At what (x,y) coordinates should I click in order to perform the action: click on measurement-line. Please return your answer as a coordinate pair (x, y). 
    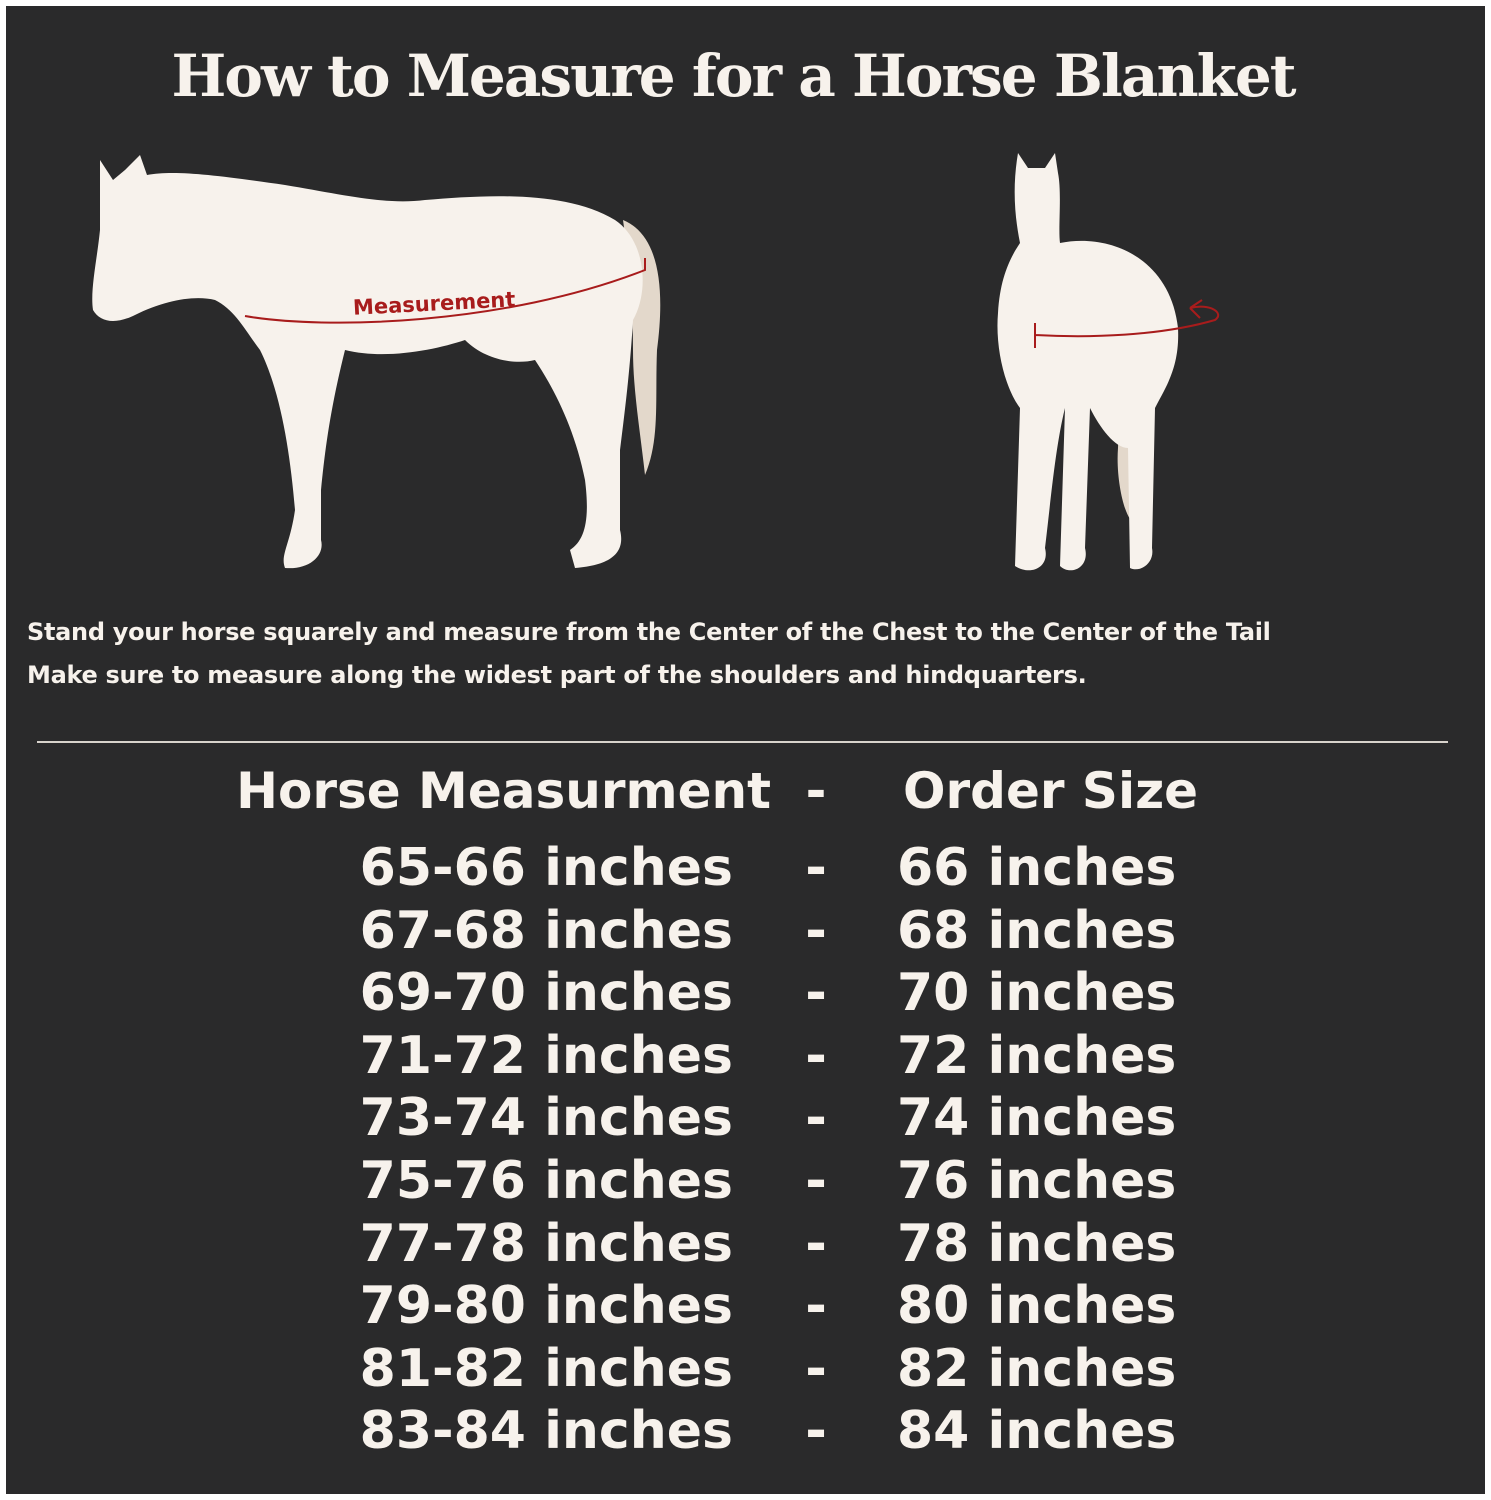
    Looking at the image, I should click on (445, 291).